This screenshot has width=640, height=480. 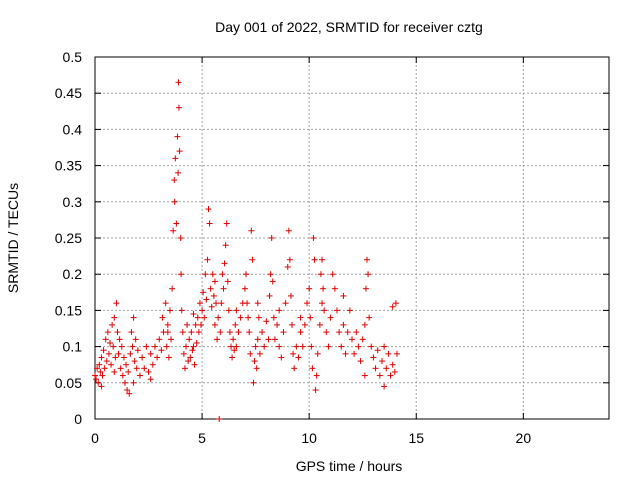 What do you see at coordinates (95, 438) in the screenshot?
I see `x-tick-label: 0` at bounding box center [95, 438].